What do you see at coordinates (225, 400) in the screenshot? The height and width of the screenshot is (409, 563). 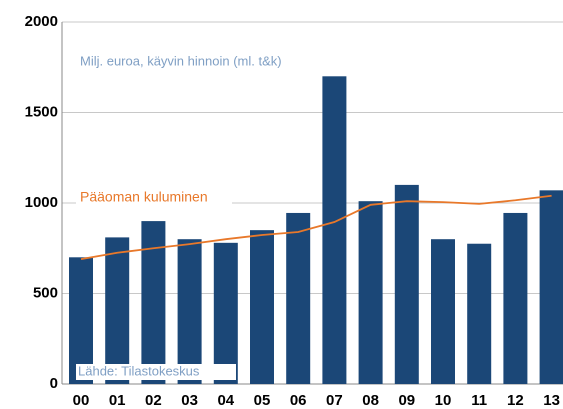 I see `x-tick-label: 04` at bounding box center [225, 400].